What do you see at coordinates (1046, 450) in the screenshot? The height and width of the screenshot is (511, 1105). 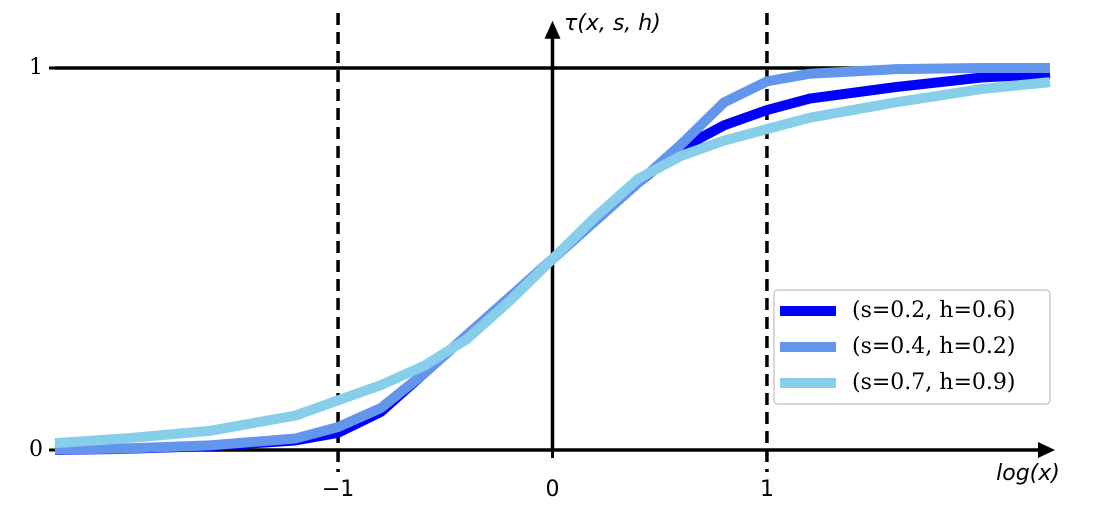 I see `x-axis-arrow` at bounding box center [1046, 450].